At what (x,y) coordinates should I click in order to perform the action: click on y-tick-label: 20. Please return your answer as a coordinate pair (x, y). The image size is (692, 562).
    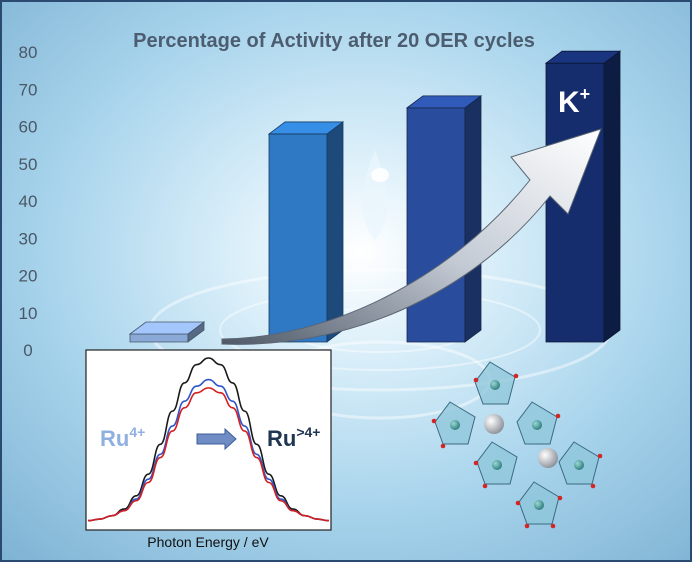
    Looking at the image, I should click on (28, 276).